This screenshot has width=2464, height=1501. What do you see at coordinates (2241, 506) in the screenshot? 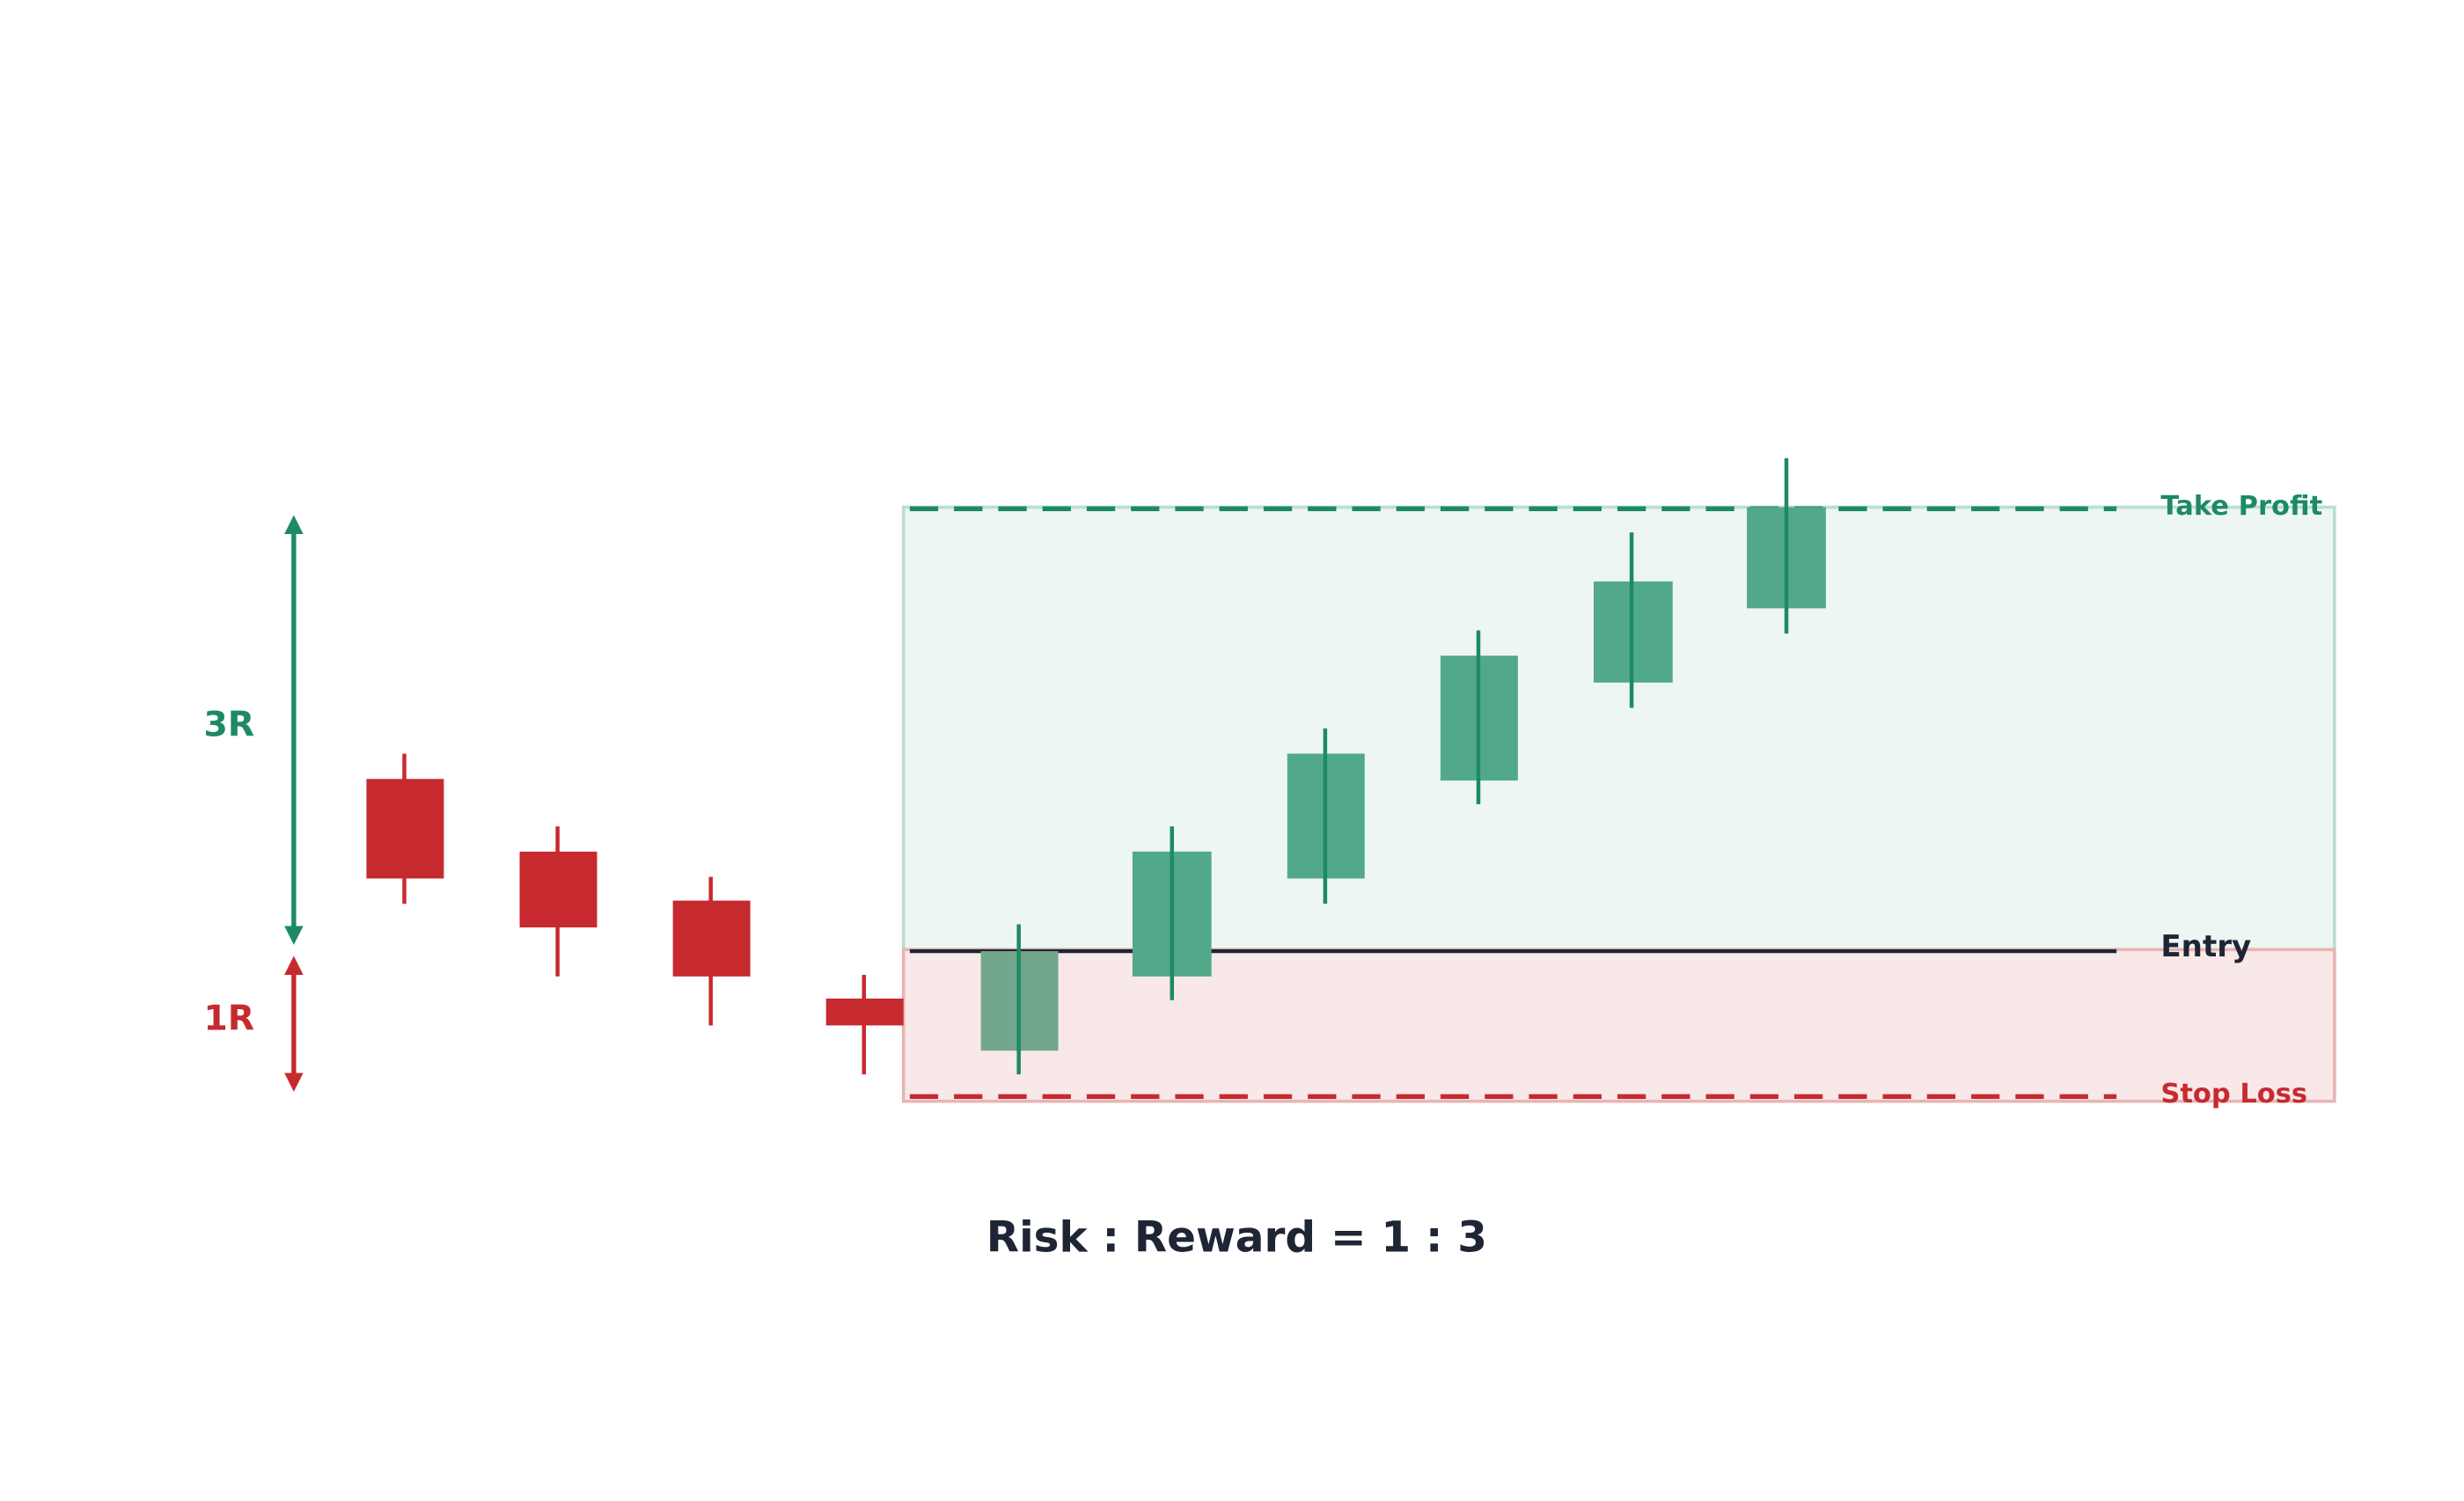
I see `take-profit-label: Take Profit` at bounding box center [2241, 506].